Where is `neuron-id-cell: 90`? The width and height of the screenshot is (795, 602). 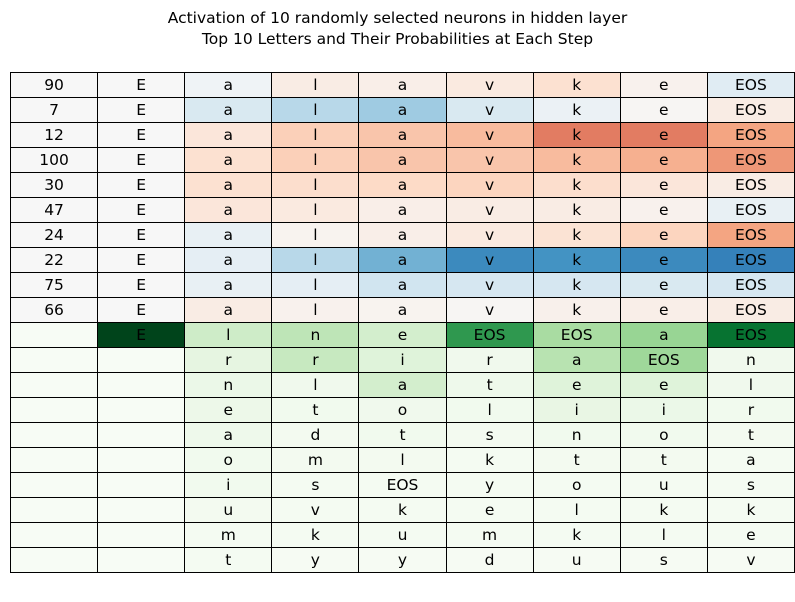 neuron-id-cell: 90 is located at coordinates (54, 85).